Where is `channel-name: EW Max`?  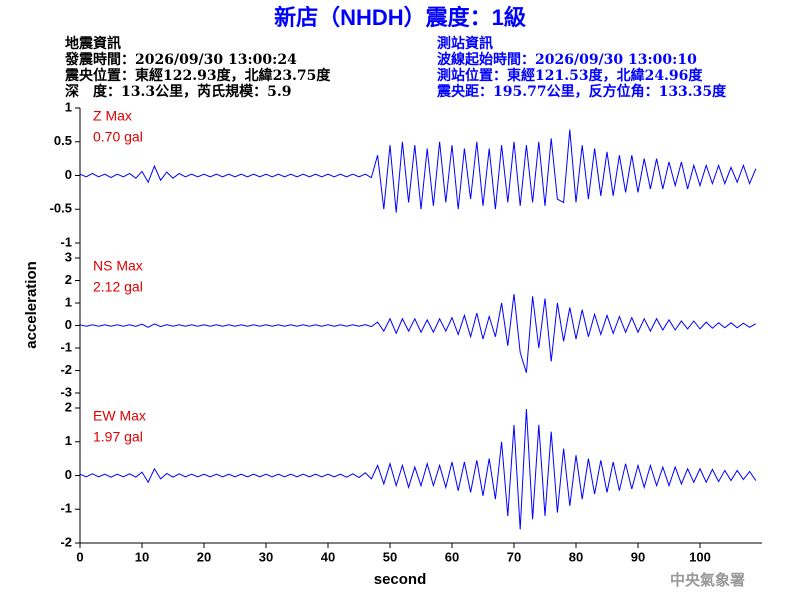 channel-name: EW Max is located at coordinates (119, 416).